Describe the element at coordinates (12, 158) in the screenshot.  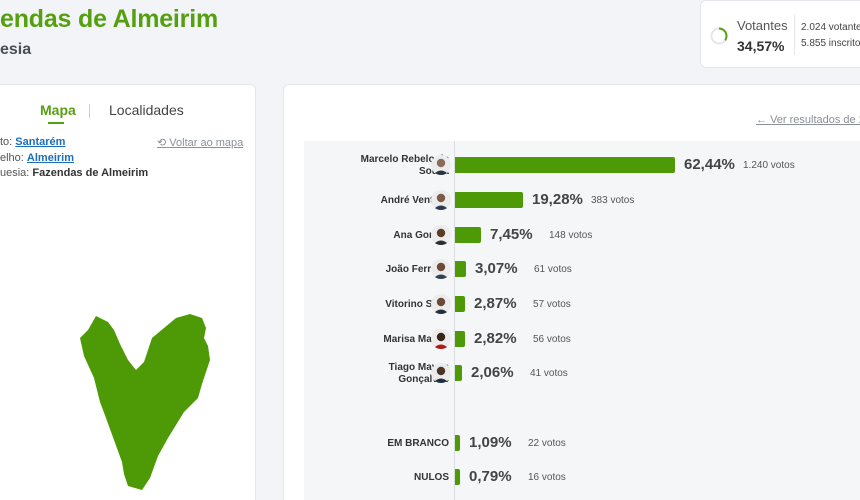
I see `breadcrumb-label: elho:` at that location.